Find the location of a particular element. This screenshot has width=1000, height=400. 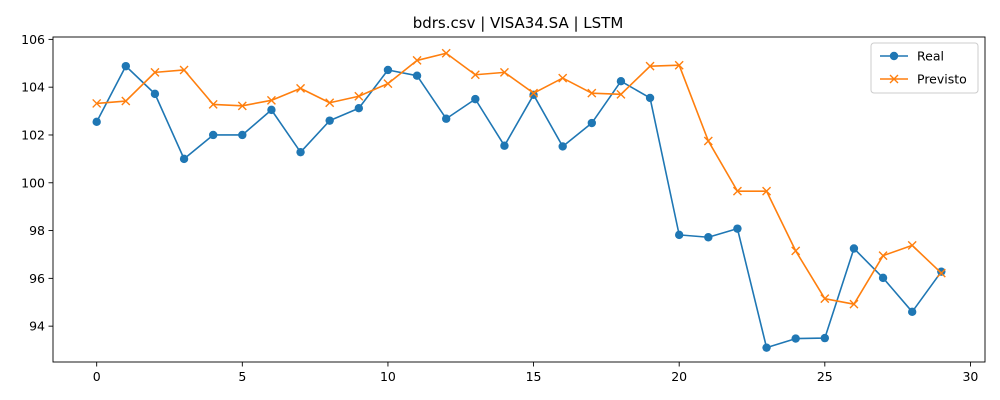

y-tick-label: 96 is located at coordinates (37, 278).